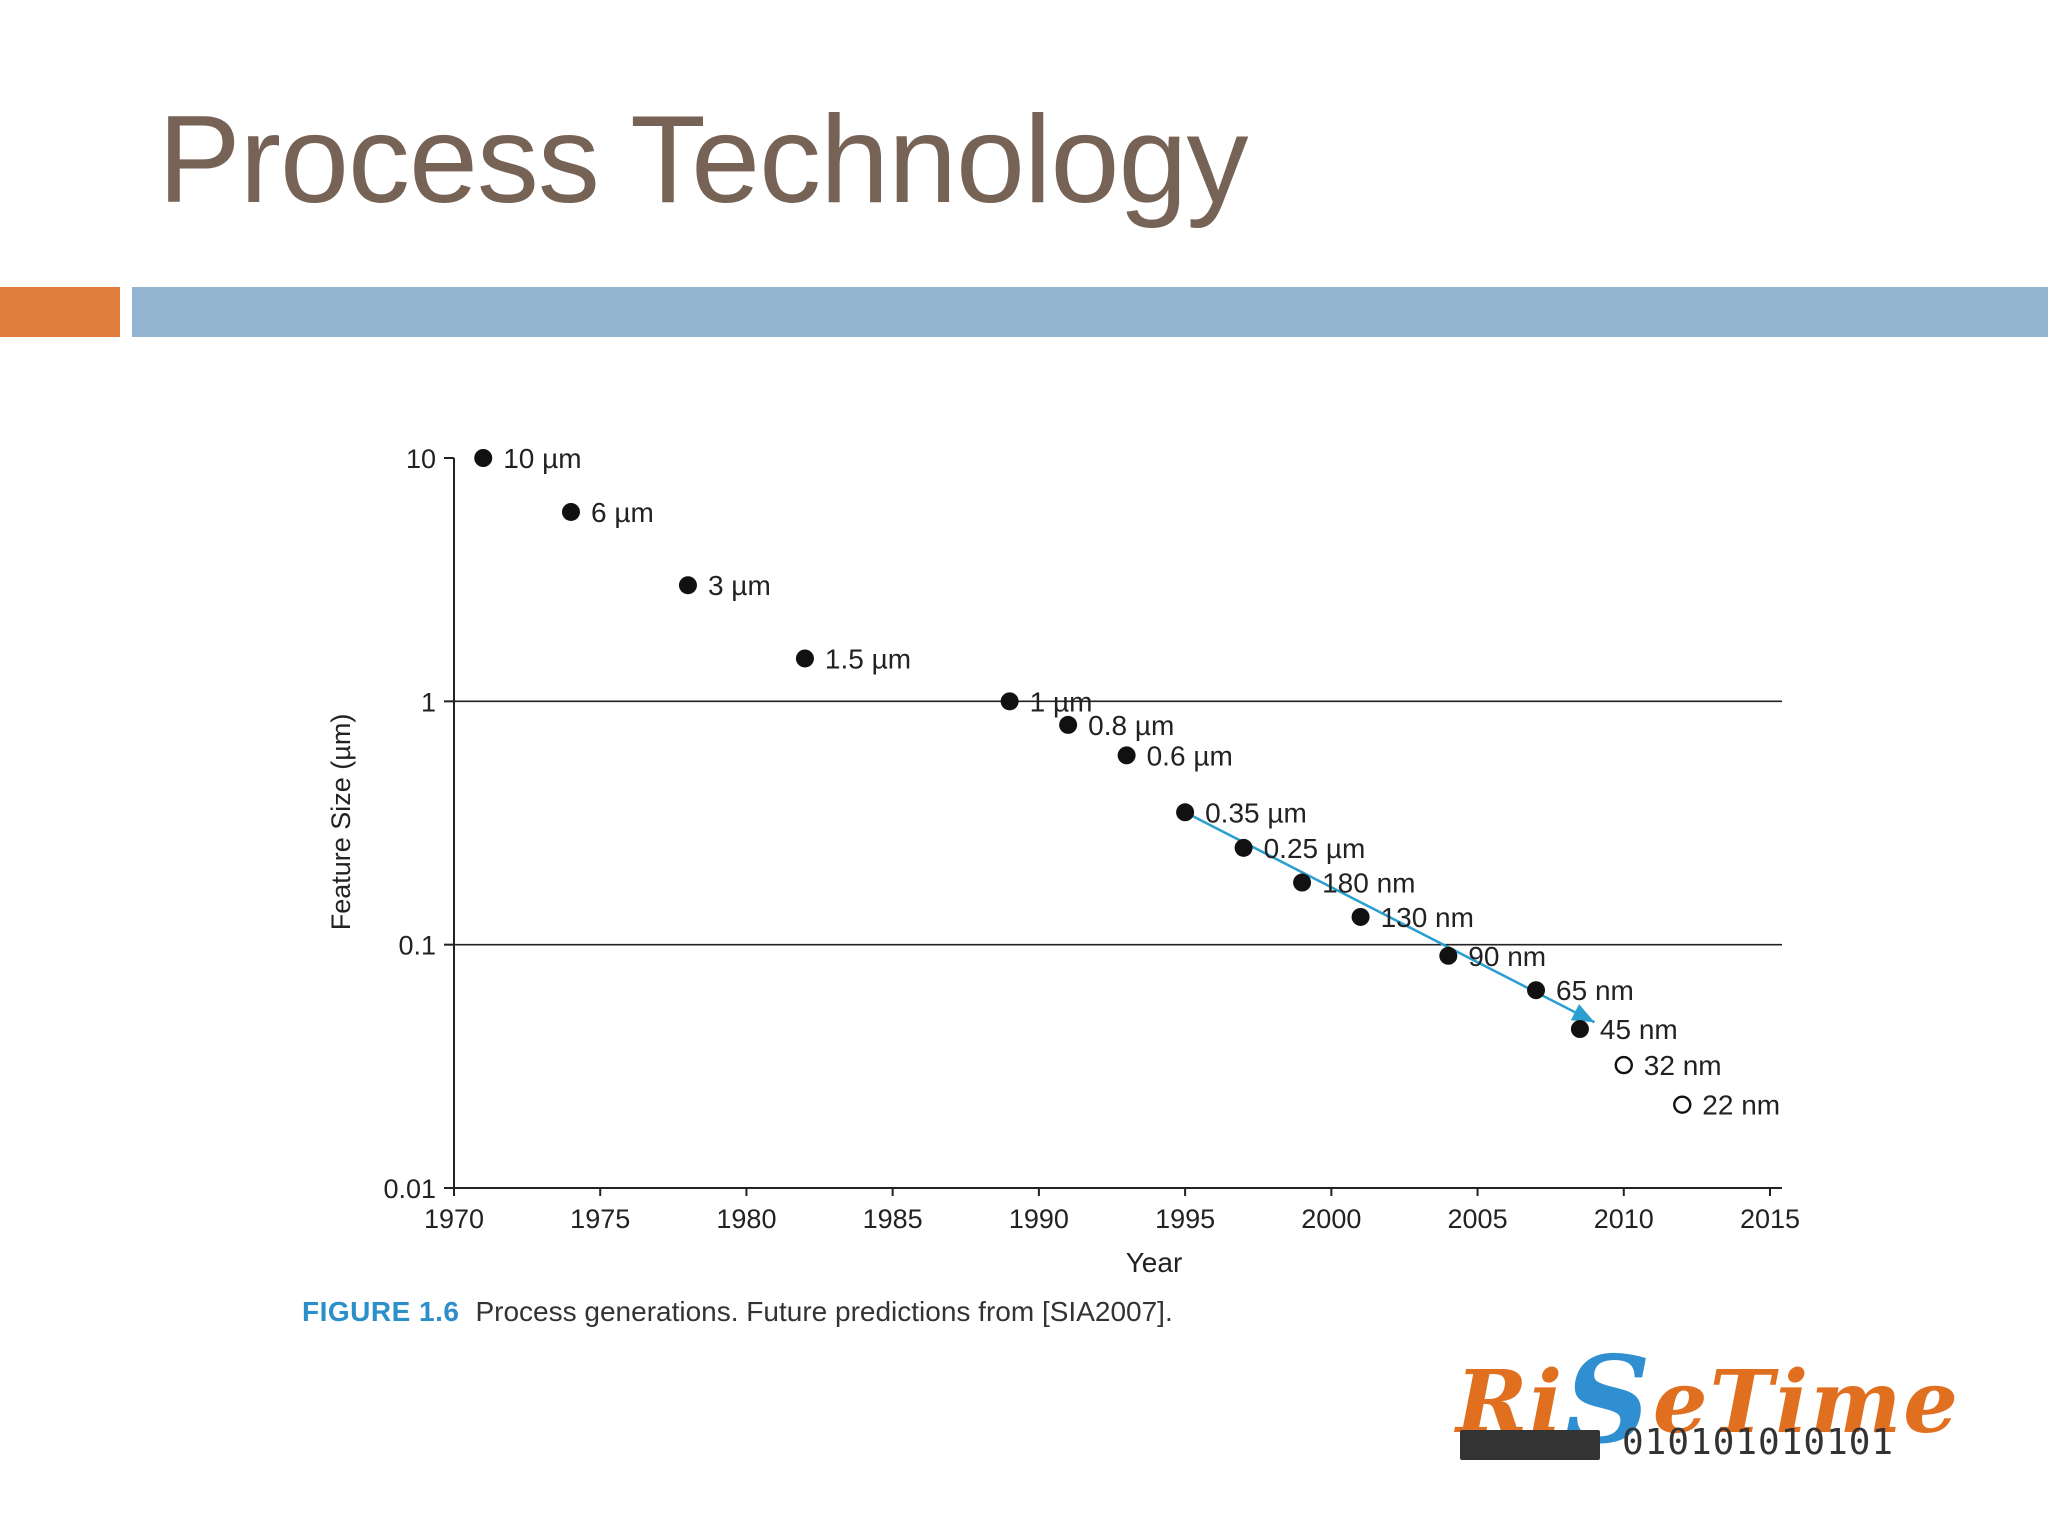  Describe the element at coordinates (1639, 1029) in the screenshot. I see `data-label: 45 nm` at that location.